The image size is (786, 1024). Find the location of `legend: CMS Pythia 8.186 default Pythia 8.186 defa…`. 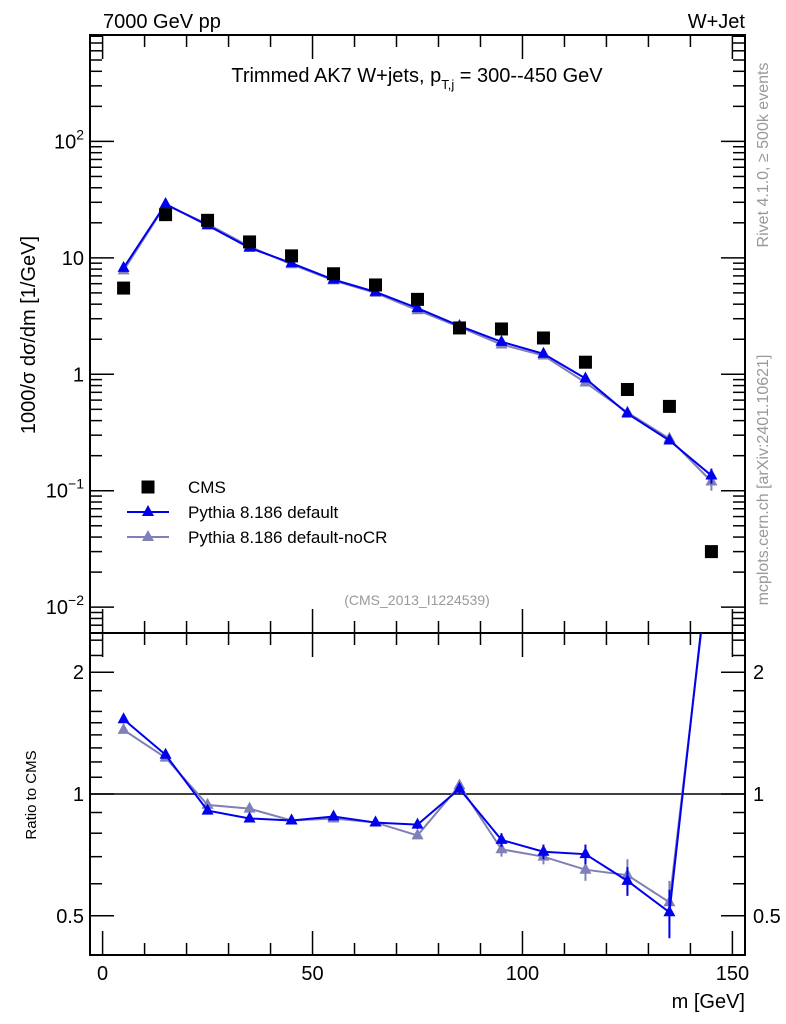

legend: CMS Pythia 8.186 default Pythia 8.186 defa… is located at coordinates (257, 512).